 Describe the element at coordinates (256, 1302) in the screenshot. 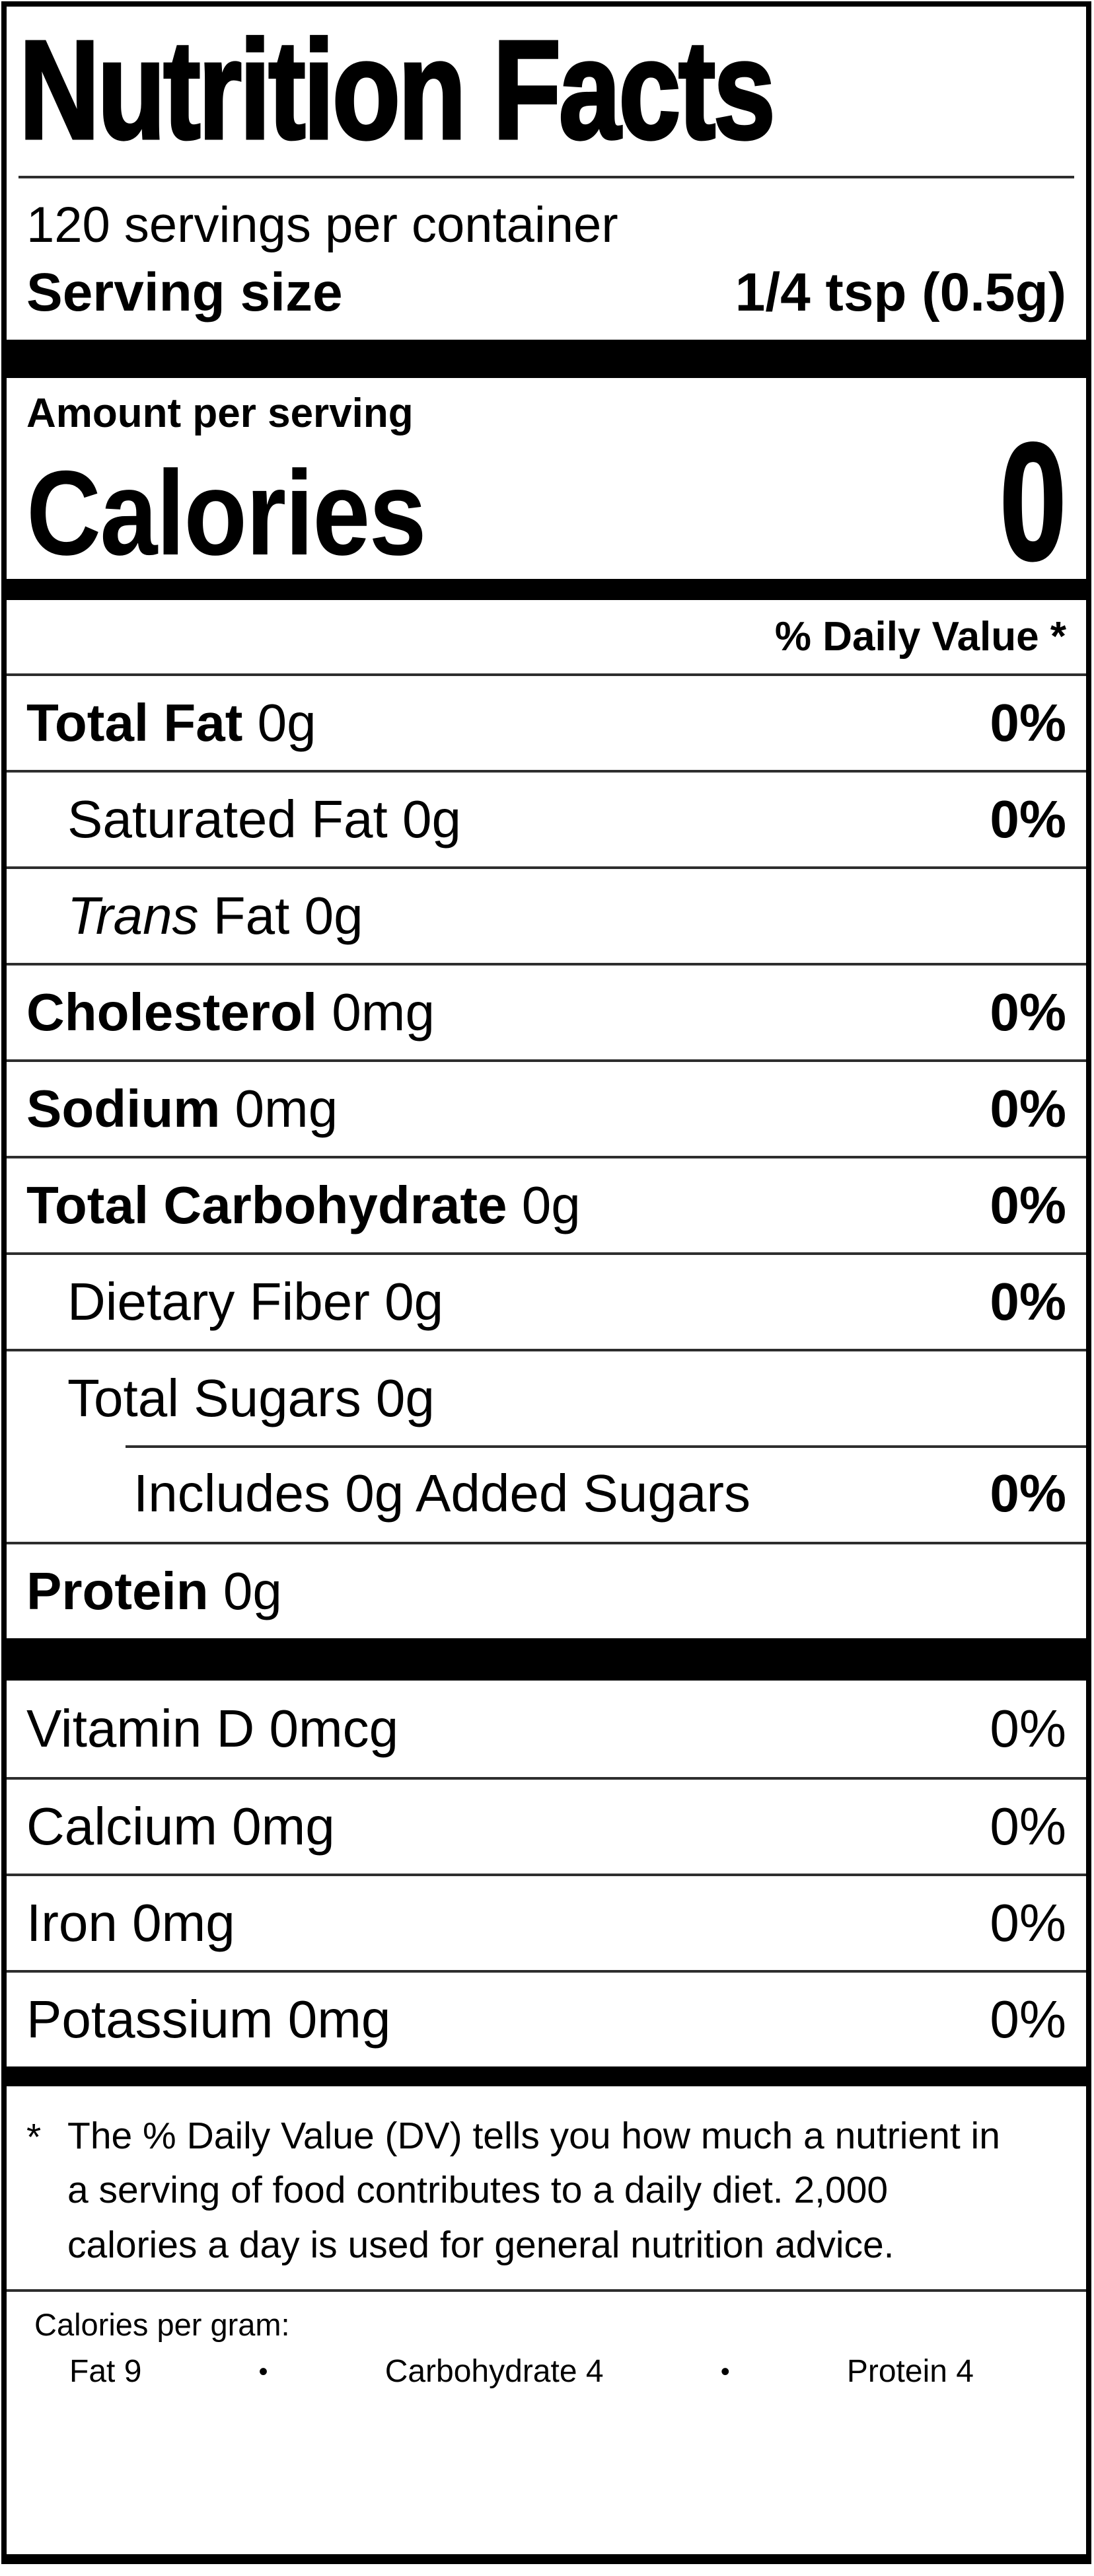

I see `nutrient-name: Dietary Fiber 0g` at that location.